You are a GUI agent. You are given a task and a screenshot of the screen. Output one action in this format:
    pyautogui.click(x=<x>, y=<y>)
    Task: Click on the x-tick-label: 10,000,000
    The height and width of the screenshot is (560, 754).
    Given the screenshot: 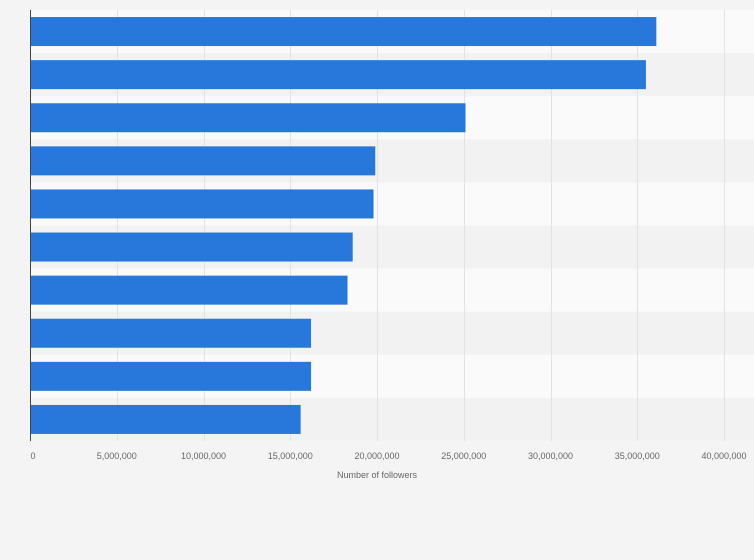 What is the action you would take?
    pyautogui.click(x=203, y=456)
    